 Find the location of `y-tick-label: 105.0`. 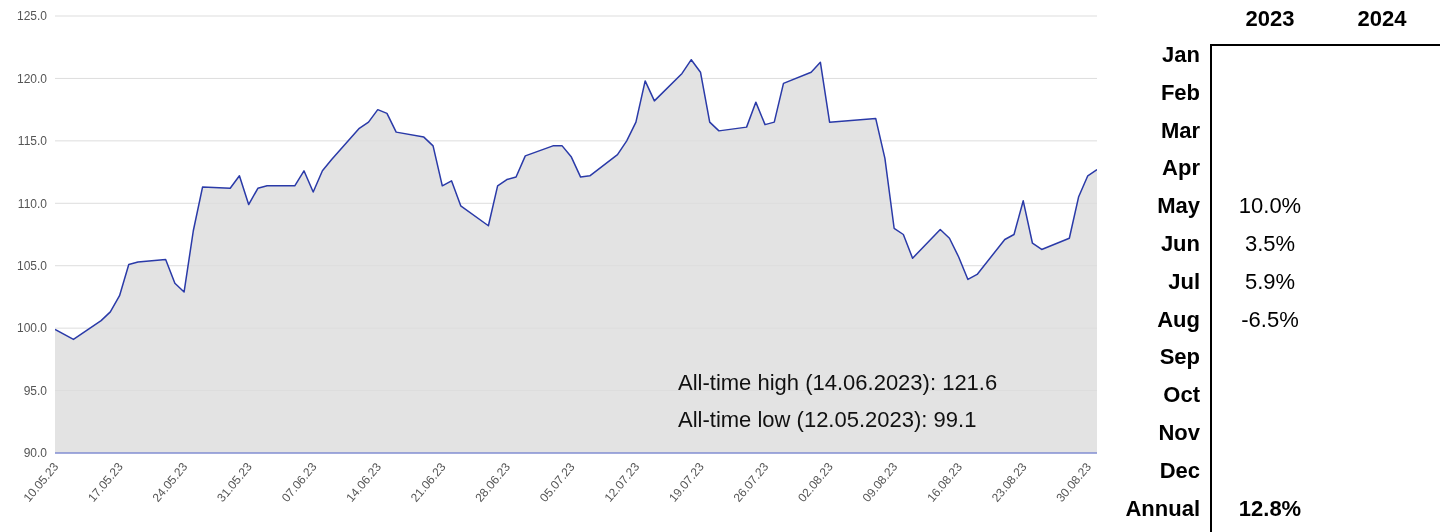

y-tick-label: 105.0 is located at coordinates (32, 265).